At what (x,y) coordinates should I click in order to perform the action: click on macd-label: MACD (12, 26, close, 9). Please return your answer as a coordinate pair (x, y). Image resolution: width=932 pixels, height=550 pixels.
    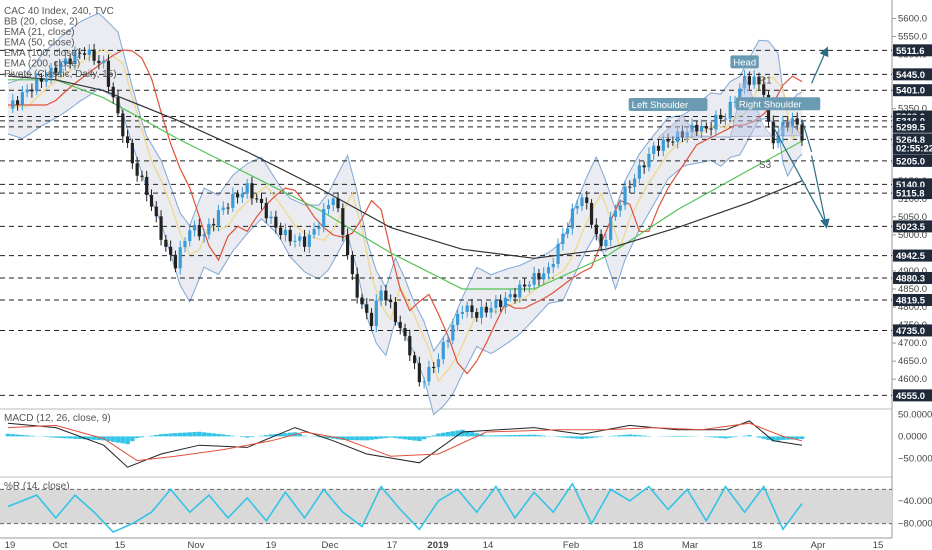
    Looking at the image, I should click on (57, 418).